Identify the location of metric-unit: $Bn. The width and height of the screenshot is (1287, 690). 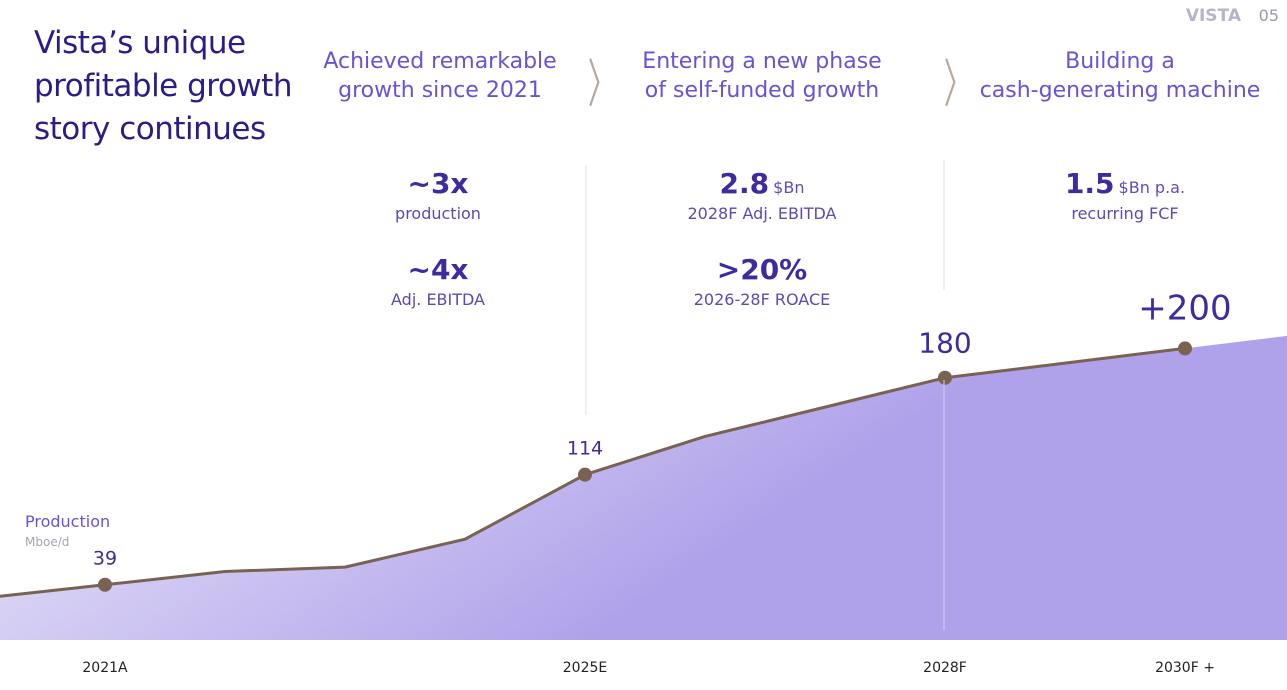
(789, 187).